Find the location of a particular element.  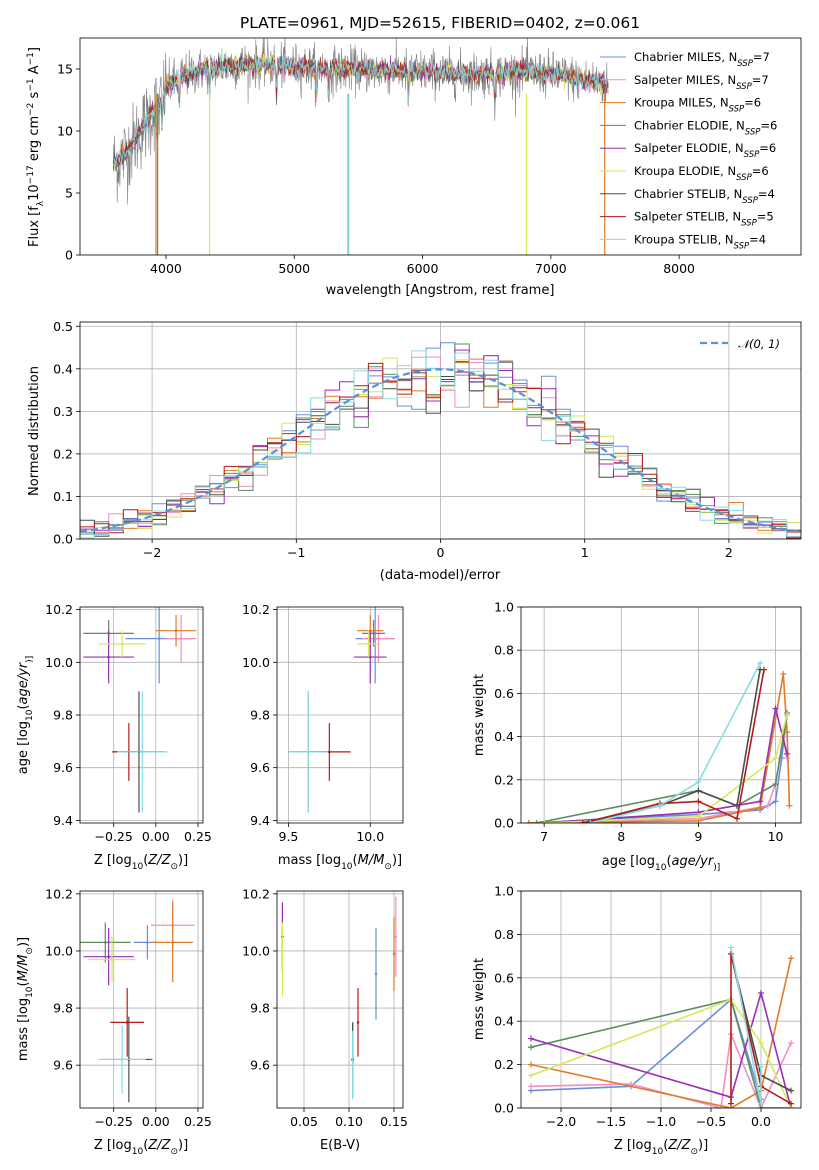

axes-4: 7 8 9 10 0.0 0.2 0.4 0.6 0.8 1.0 mass weight is located at coordinates (637, 722).